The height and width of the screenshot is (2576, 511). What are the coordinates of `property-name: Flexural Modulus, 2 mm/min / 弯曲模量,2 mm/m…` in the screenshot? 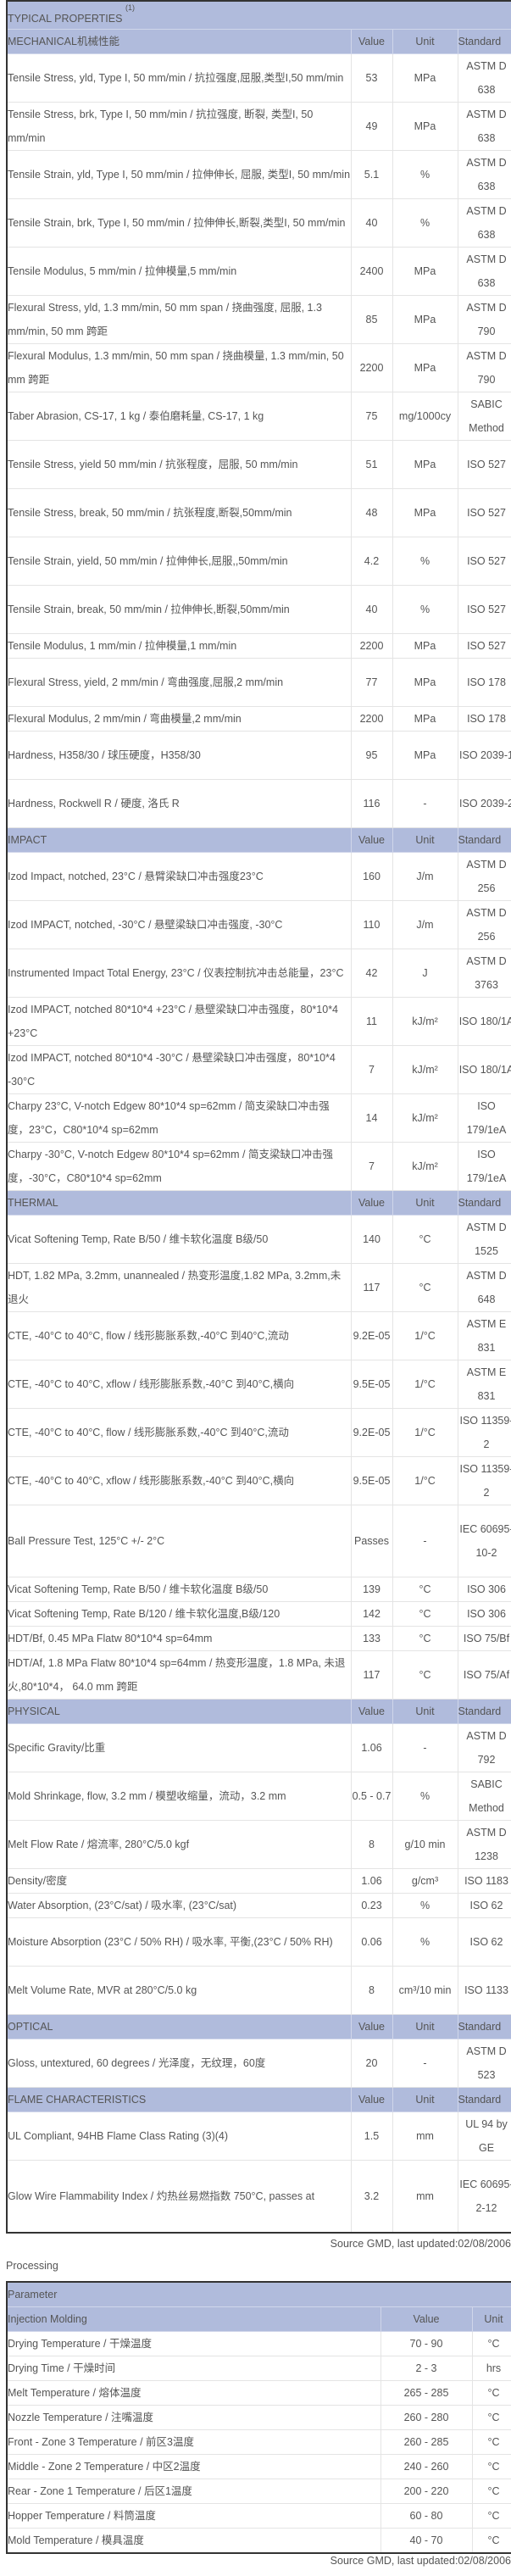 It's located at (125, 719).